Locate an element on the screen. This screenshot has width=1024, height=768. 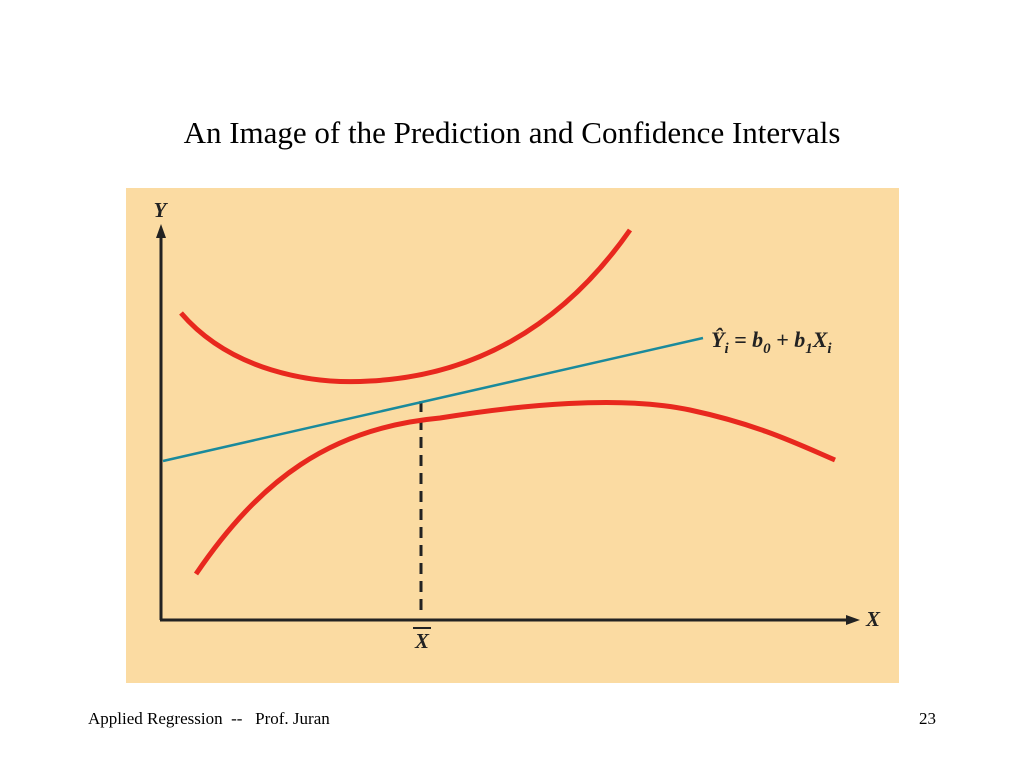
regression-equation: Ŷi = b0 + b1Xi is located at coordinates (771, 342).